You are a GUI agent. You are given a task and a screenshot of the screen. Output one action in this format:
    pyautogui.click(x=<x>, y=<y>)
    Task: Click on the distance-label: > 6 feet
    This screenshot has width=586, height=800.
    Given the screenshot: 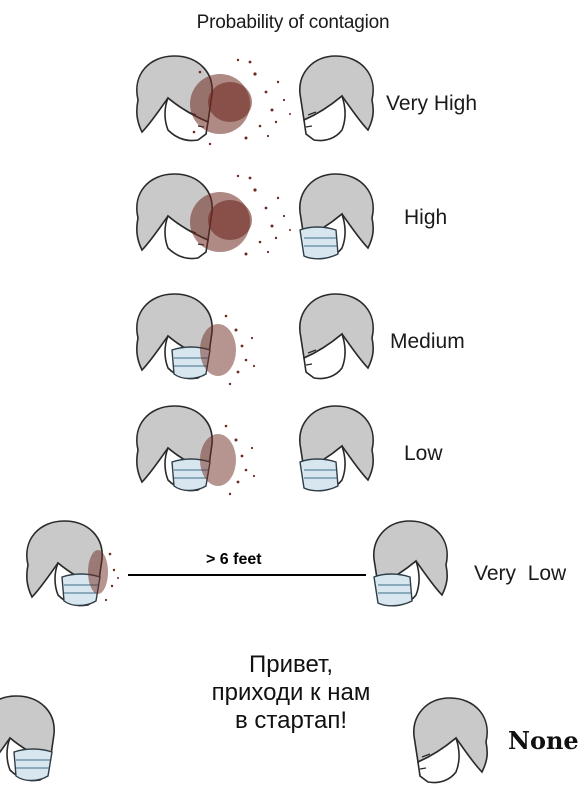 What is the action you would take?
    pyautogui.click(x=234, y=559)
    